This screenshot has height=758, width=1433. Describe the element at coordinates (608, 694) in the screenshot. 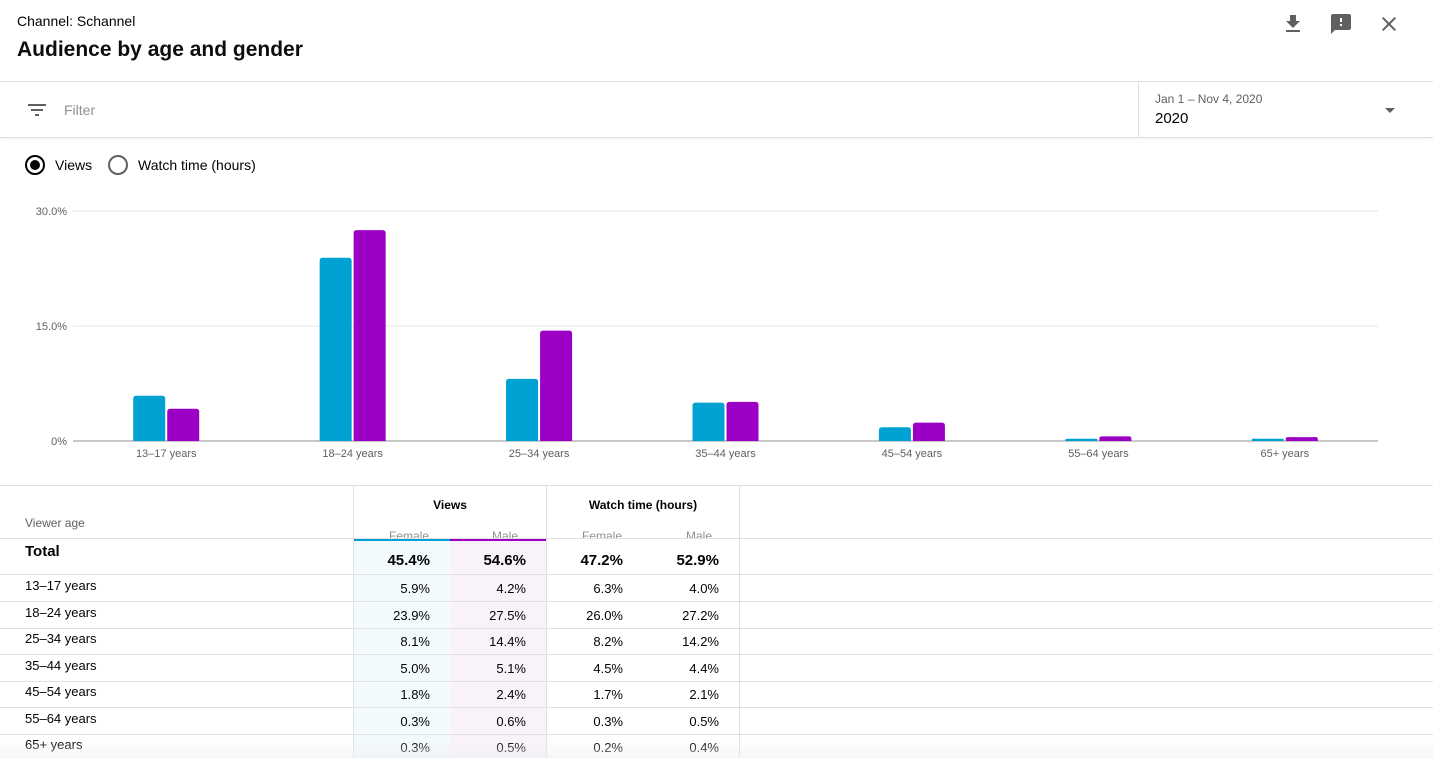

I see `cell-female-watch: 1.7%` at that location.